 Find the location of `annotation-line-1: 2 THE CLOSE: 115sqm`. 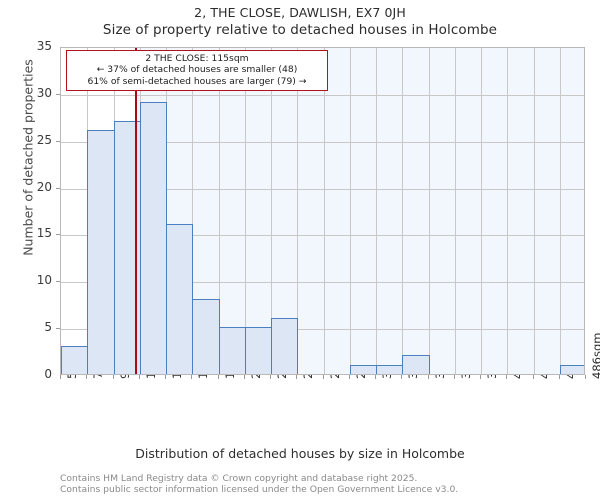

annotation-line-1: 2 THE CLOSE: 115sqm is located at coordinates (197, 58).